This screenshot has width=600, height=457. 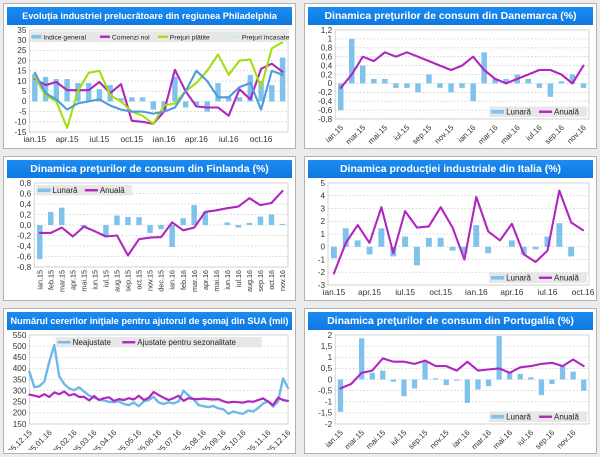 I want to click on y-tick-label: 0,2, so click(x=326, y=74).